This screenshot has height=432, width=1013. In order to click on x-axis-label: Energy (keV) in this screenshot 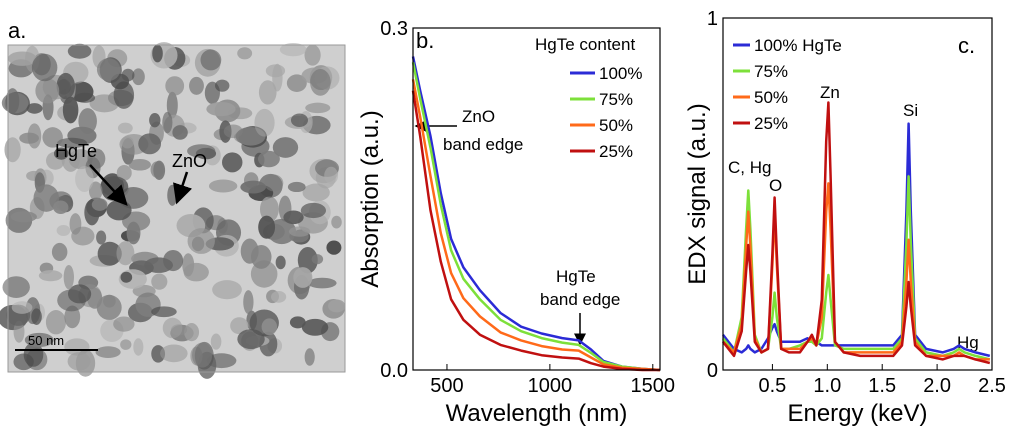, I will do `click(857, 413)`.